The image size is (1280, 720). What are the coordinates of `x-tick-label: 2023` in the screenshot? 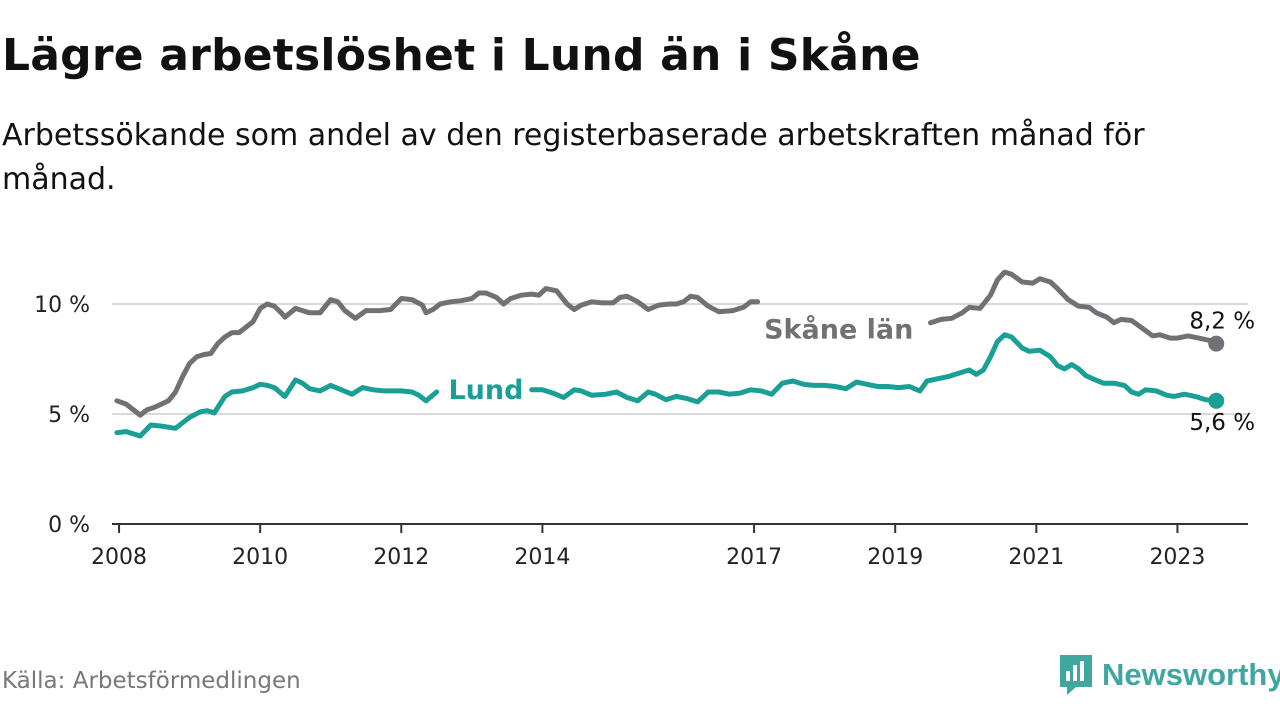 It's located at (1177, 557).